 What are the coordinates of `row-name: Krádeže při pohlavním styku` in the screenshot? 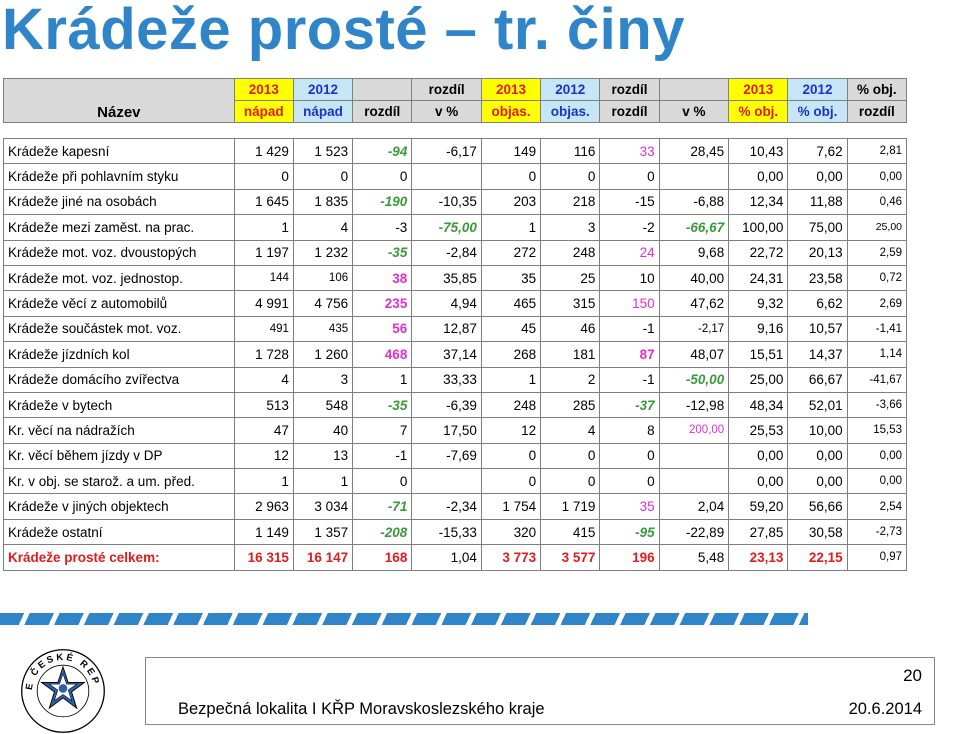 It's located at (119, 176).